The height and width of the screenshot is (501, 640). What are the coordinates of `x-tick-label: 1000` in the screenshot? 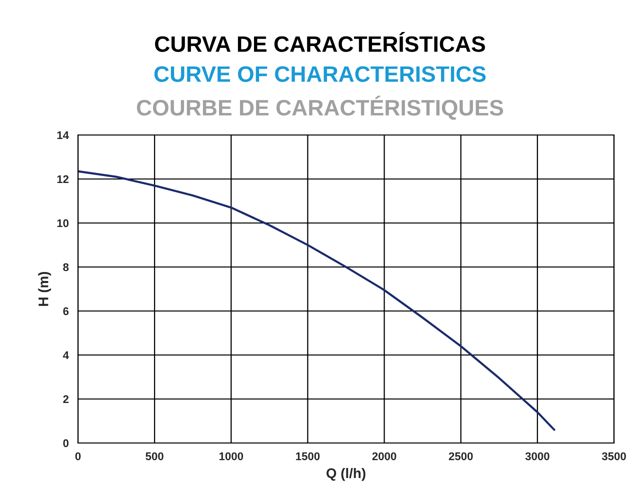 It's located at (231, 456).